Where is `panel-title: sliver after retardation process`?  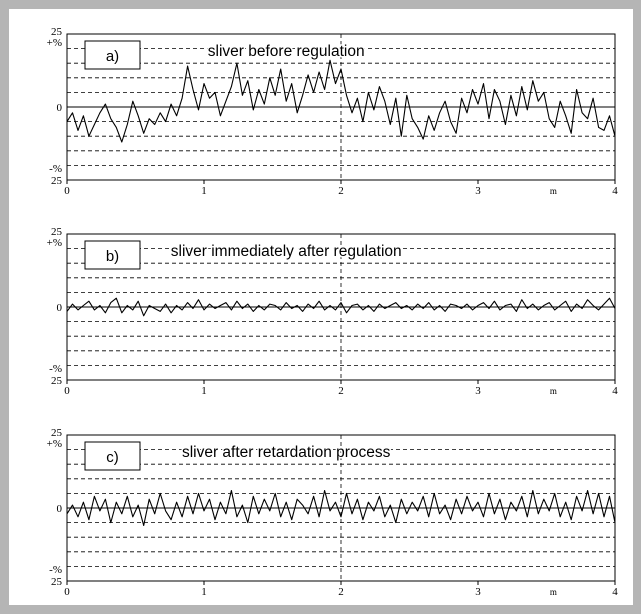
panel-title: sliver after retardation process is located at coordinates (286, 452).